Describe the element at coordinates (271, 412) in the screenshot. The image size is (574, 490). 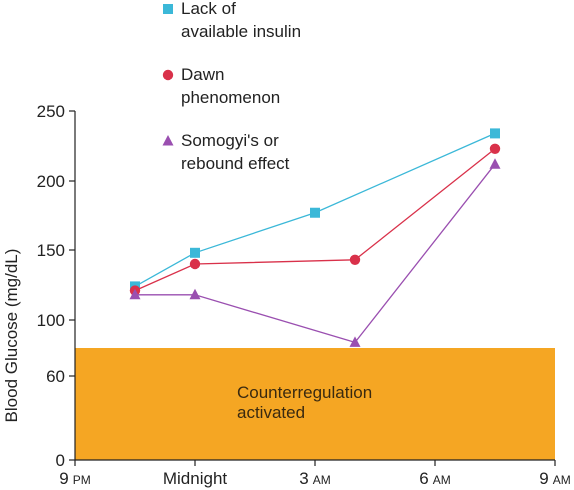
I see `region-label-line2: activated` at that location.